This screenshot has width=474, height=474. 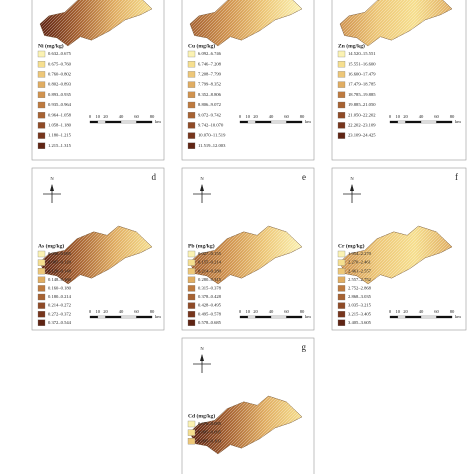 I want to click on legend-label: 9.072–9.742, so click(x=210, y=114).